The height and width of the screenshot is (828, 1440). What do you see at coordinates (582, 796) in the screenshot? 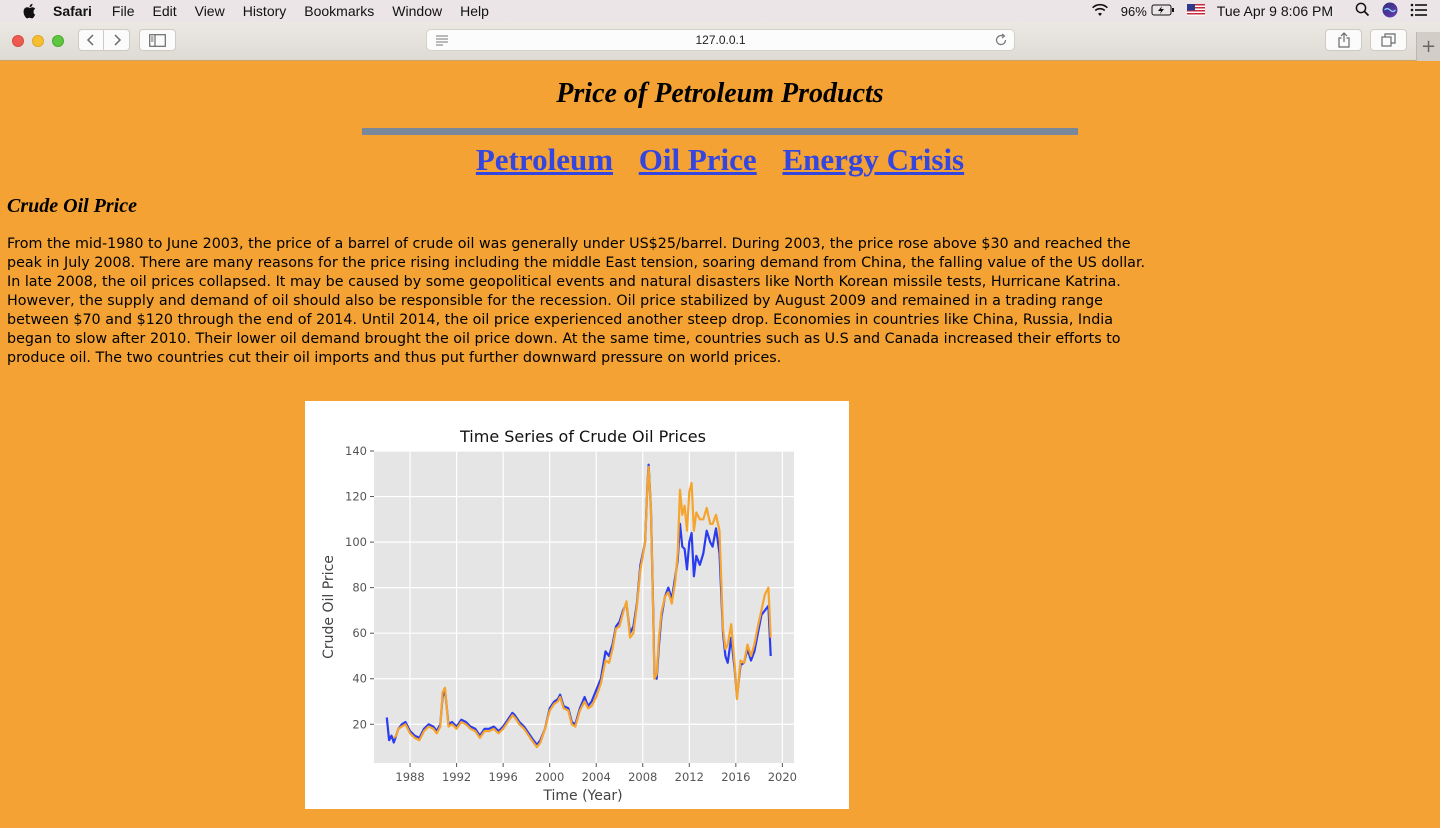
I see `x-axis-label: Time (Year)` at bounding box center [582, 796].